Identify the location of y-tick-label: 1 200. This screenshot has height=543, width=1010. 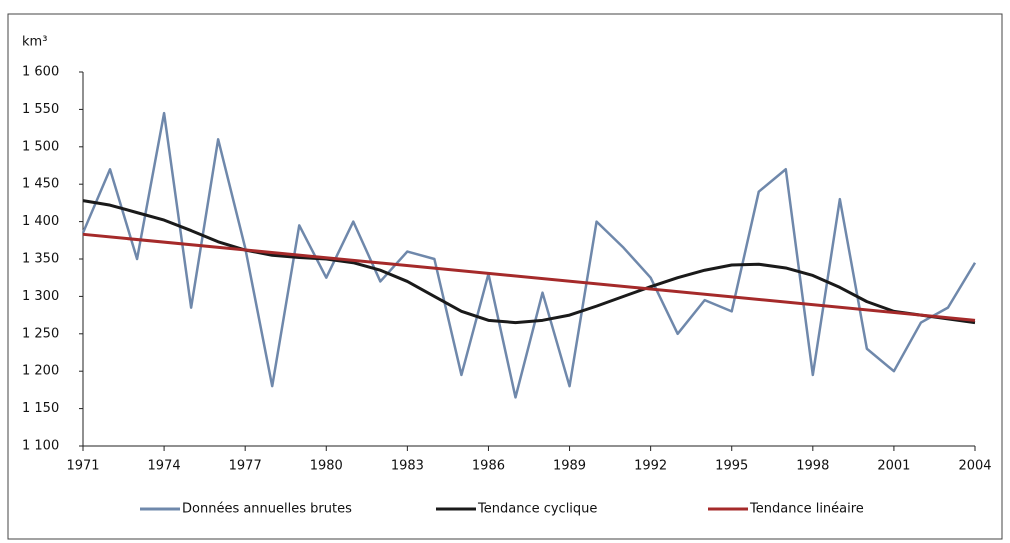
(40, 371).